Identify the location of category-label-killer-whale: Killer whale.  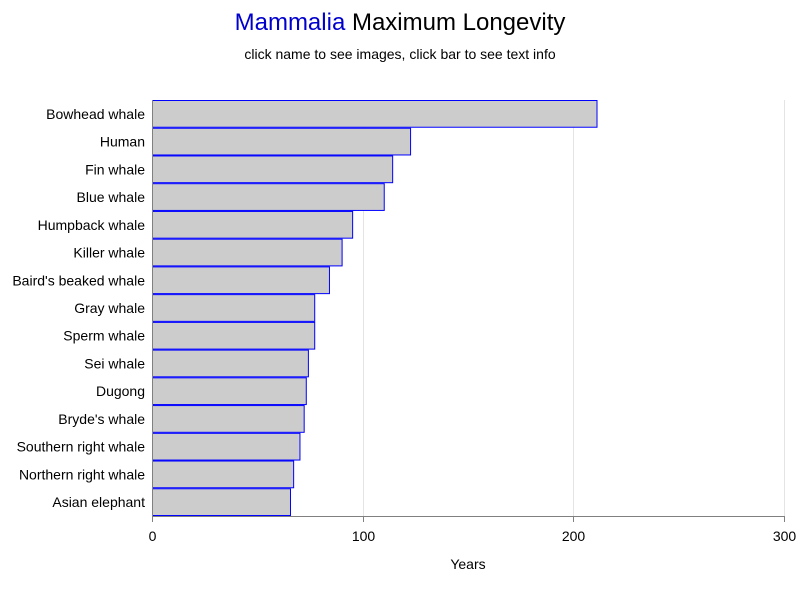
(109, 253).